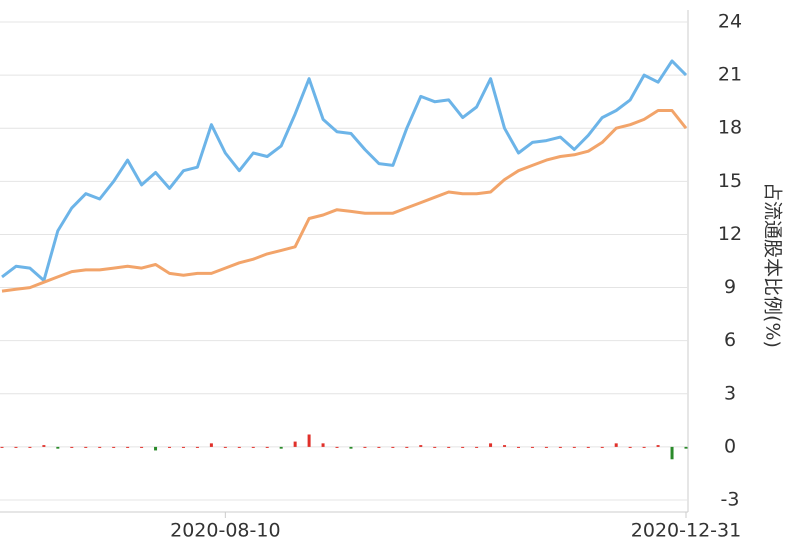 Image resolution: width=800 pixels, height=558 pixels. Describe the element at coordinates (730, 500) in the screenshot. I see `y-tick-label: -3` at that location.